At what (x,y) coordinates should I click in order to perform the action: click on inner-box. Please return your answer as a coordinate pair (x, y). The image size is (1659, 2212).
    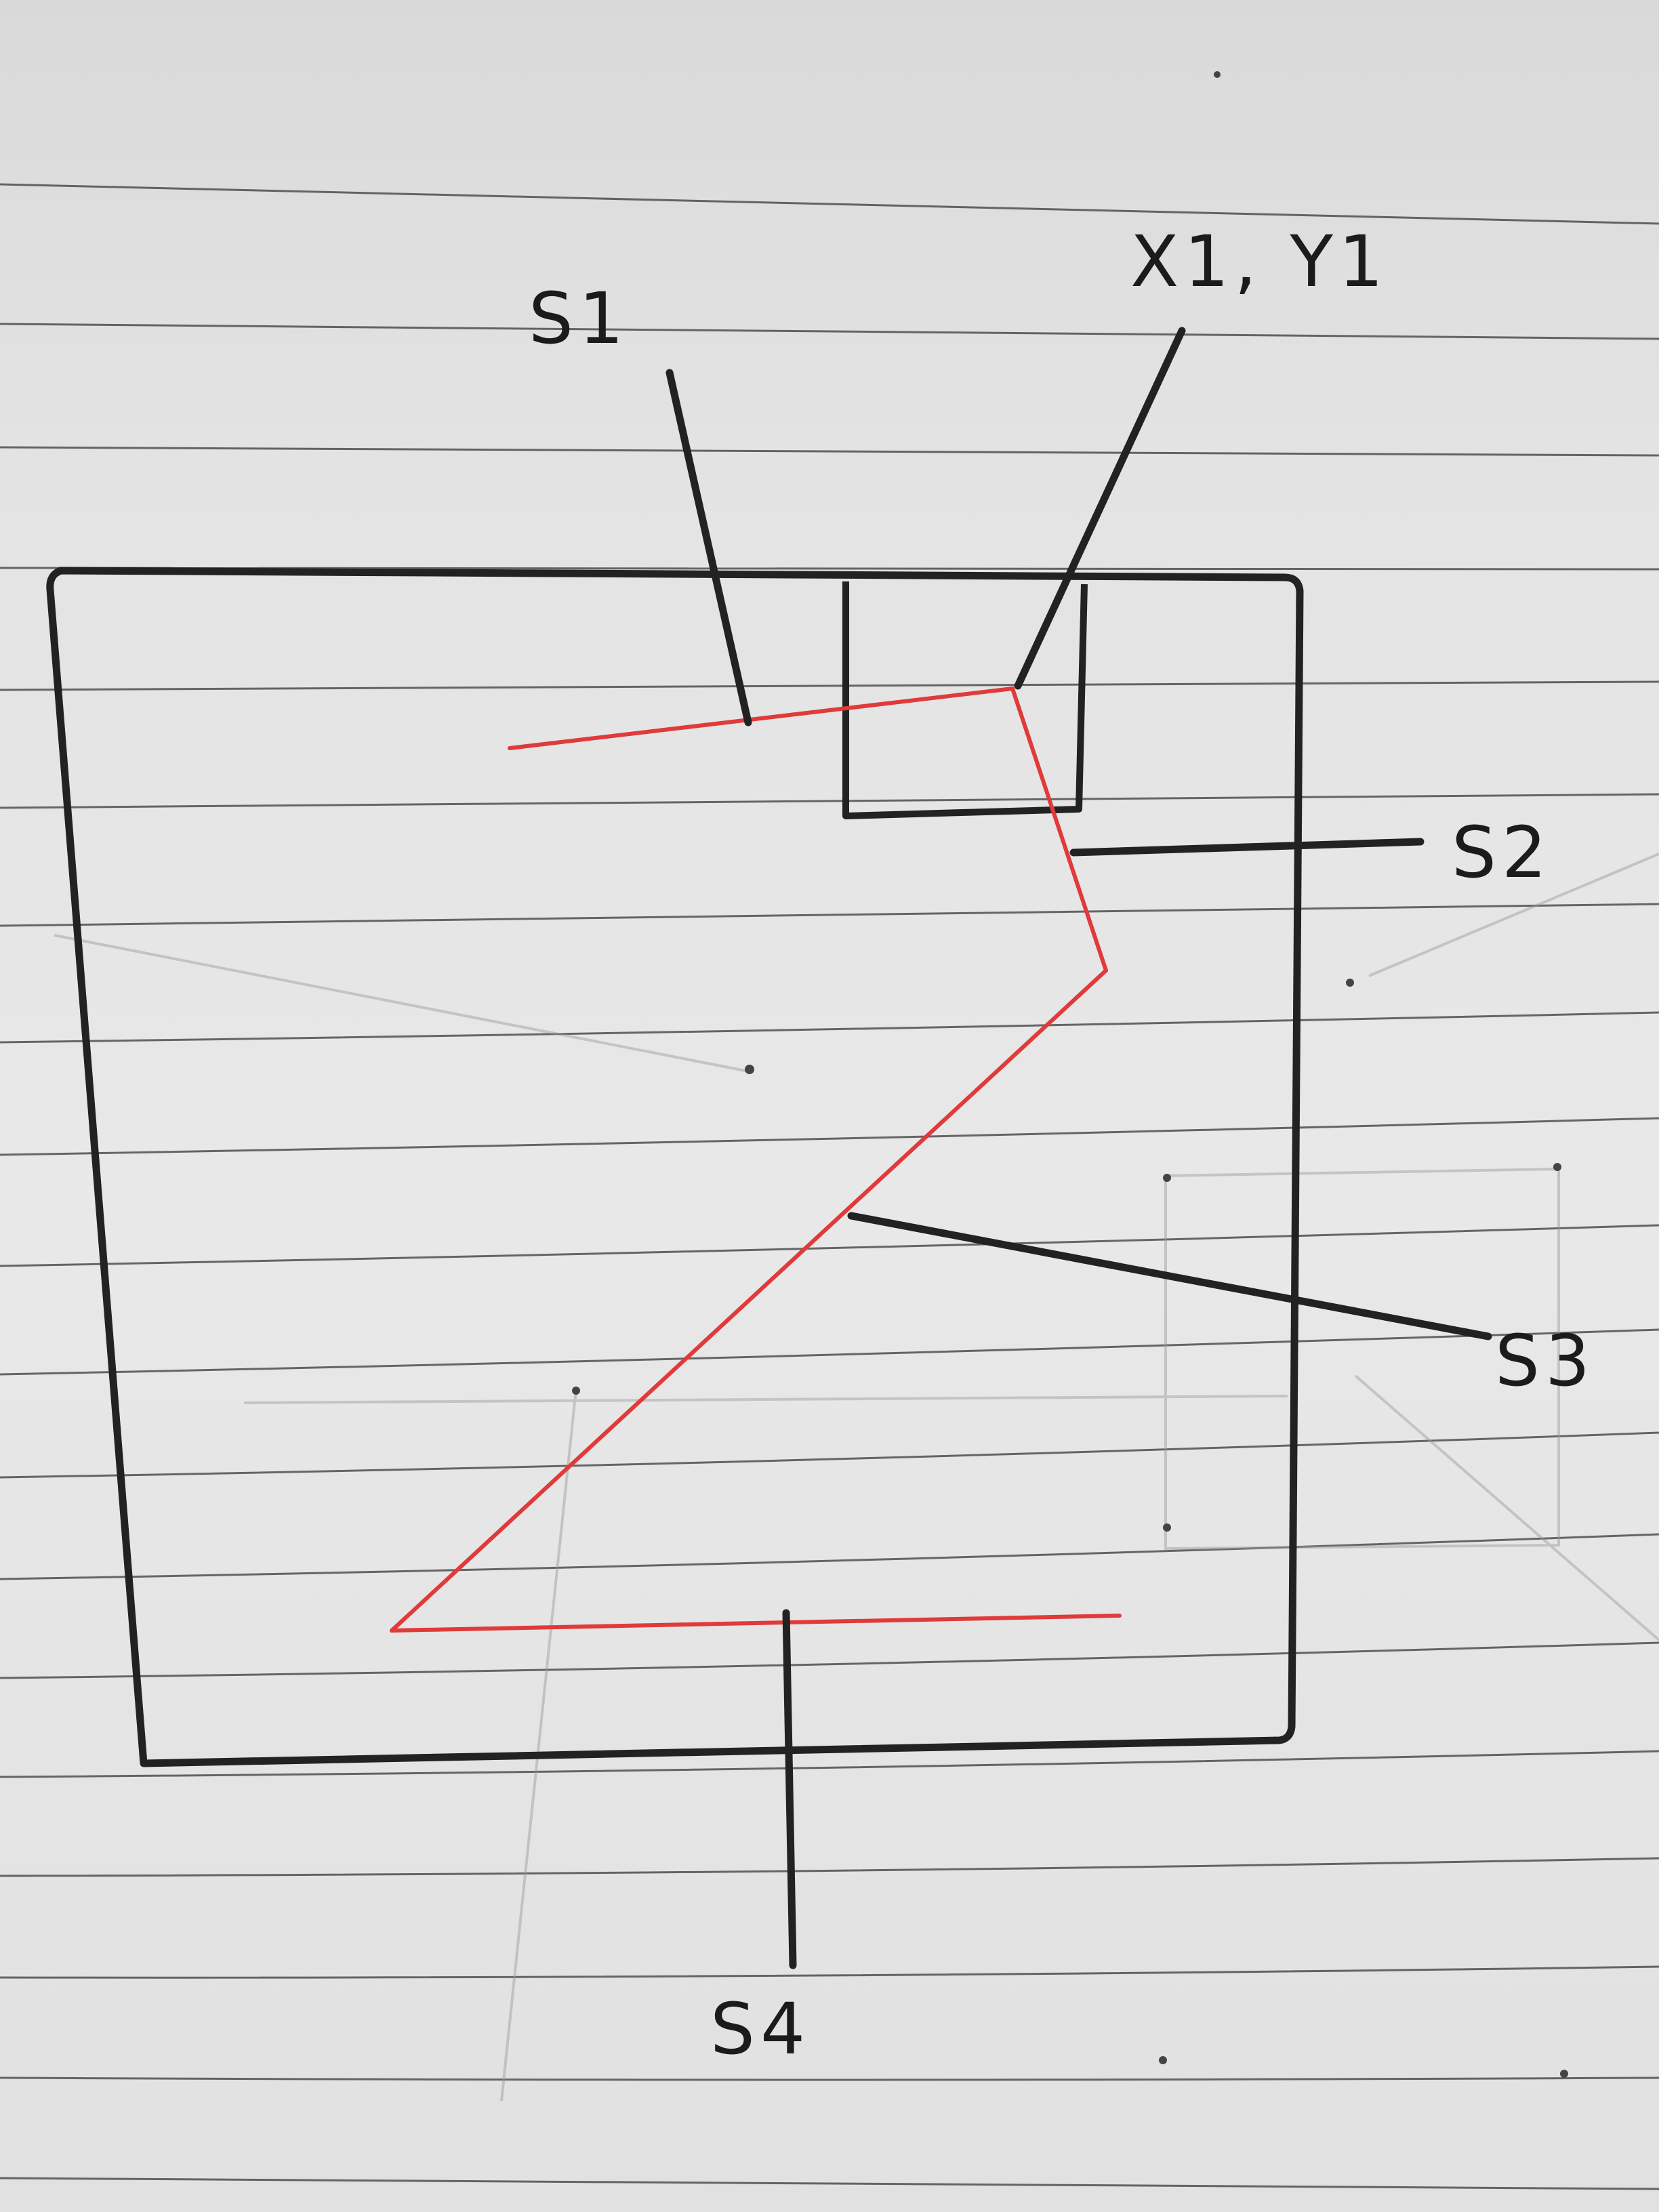
    Looking at the image, I should click on (965, 700).